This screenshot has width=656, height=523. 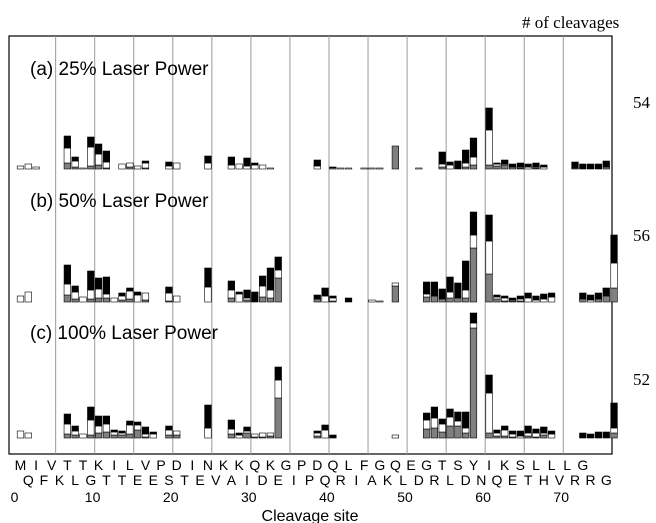 What do you see at coordinates (67, 465) in the screenshot?
I see `sequence-letter: T` at bounding box center [67, 465].